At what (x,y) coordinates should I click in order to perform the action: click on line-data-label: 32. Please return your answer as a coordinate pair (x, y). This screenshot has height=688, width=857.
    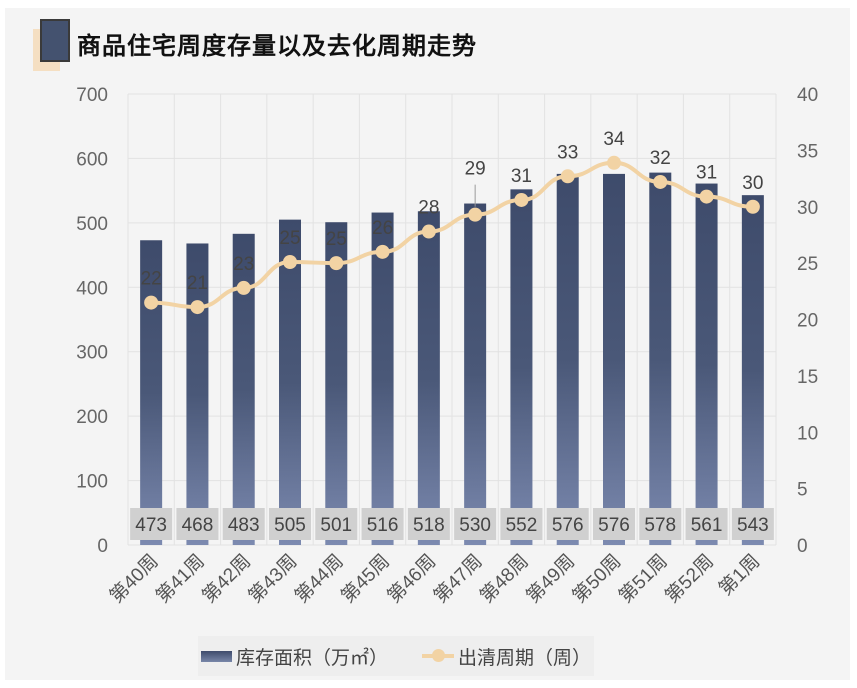
    Looking at the image, I should click on (660, 158).